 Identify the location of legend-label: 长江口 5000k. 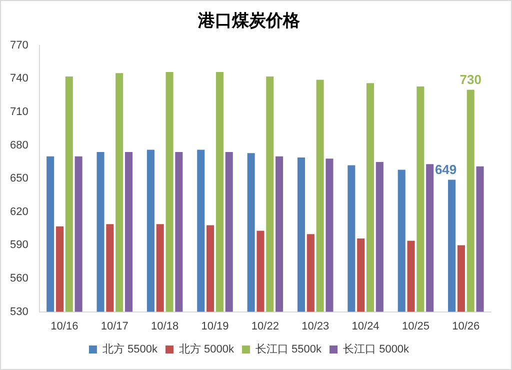
(376, 349).